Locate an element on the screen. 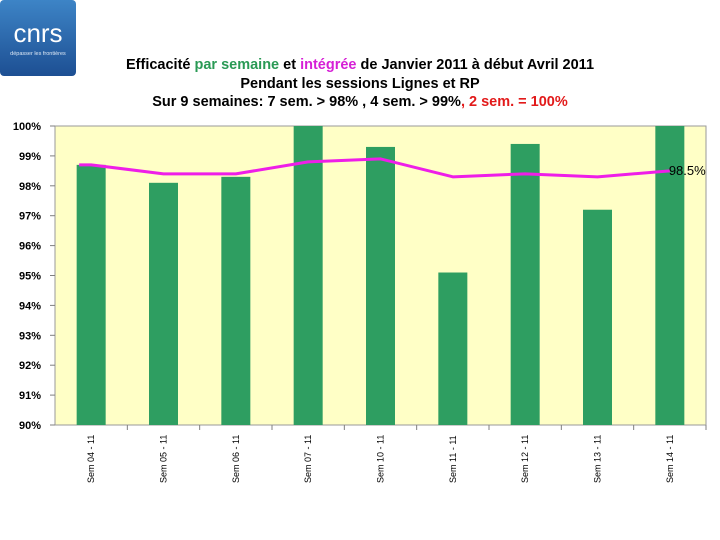 This screenshot has height=540, width=720. y-tick-label: 97% is located at coordinates (30, 217).